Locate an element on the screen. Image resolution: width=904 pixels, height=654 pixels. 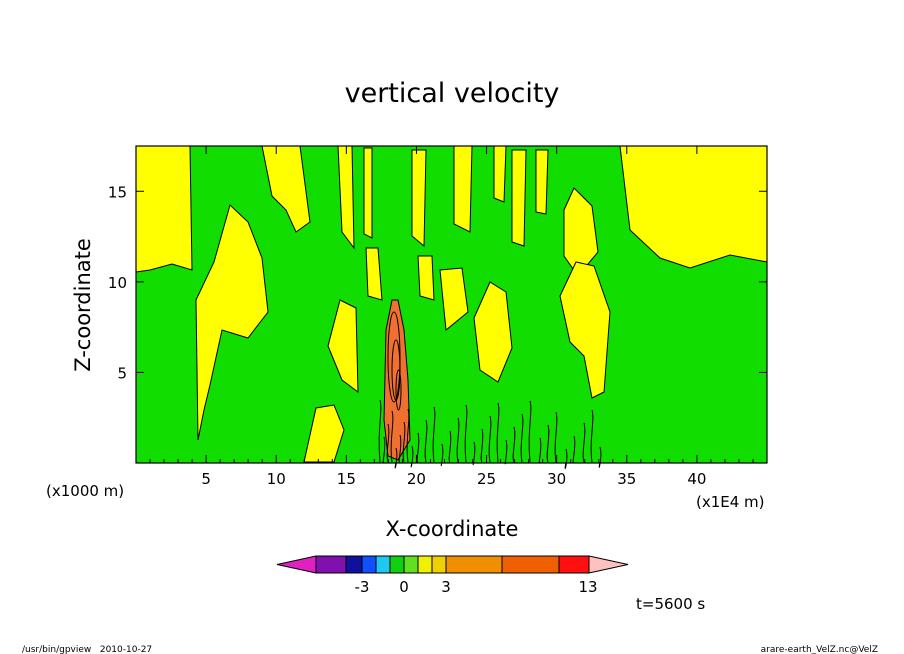
x-tick-label: 5 is located at coordinates (206, 479).